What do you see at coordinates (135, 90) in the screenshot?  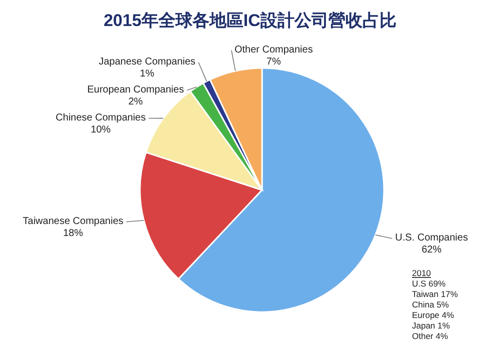 I see `slice-label: European Companies` at bounding box center [135, 90].